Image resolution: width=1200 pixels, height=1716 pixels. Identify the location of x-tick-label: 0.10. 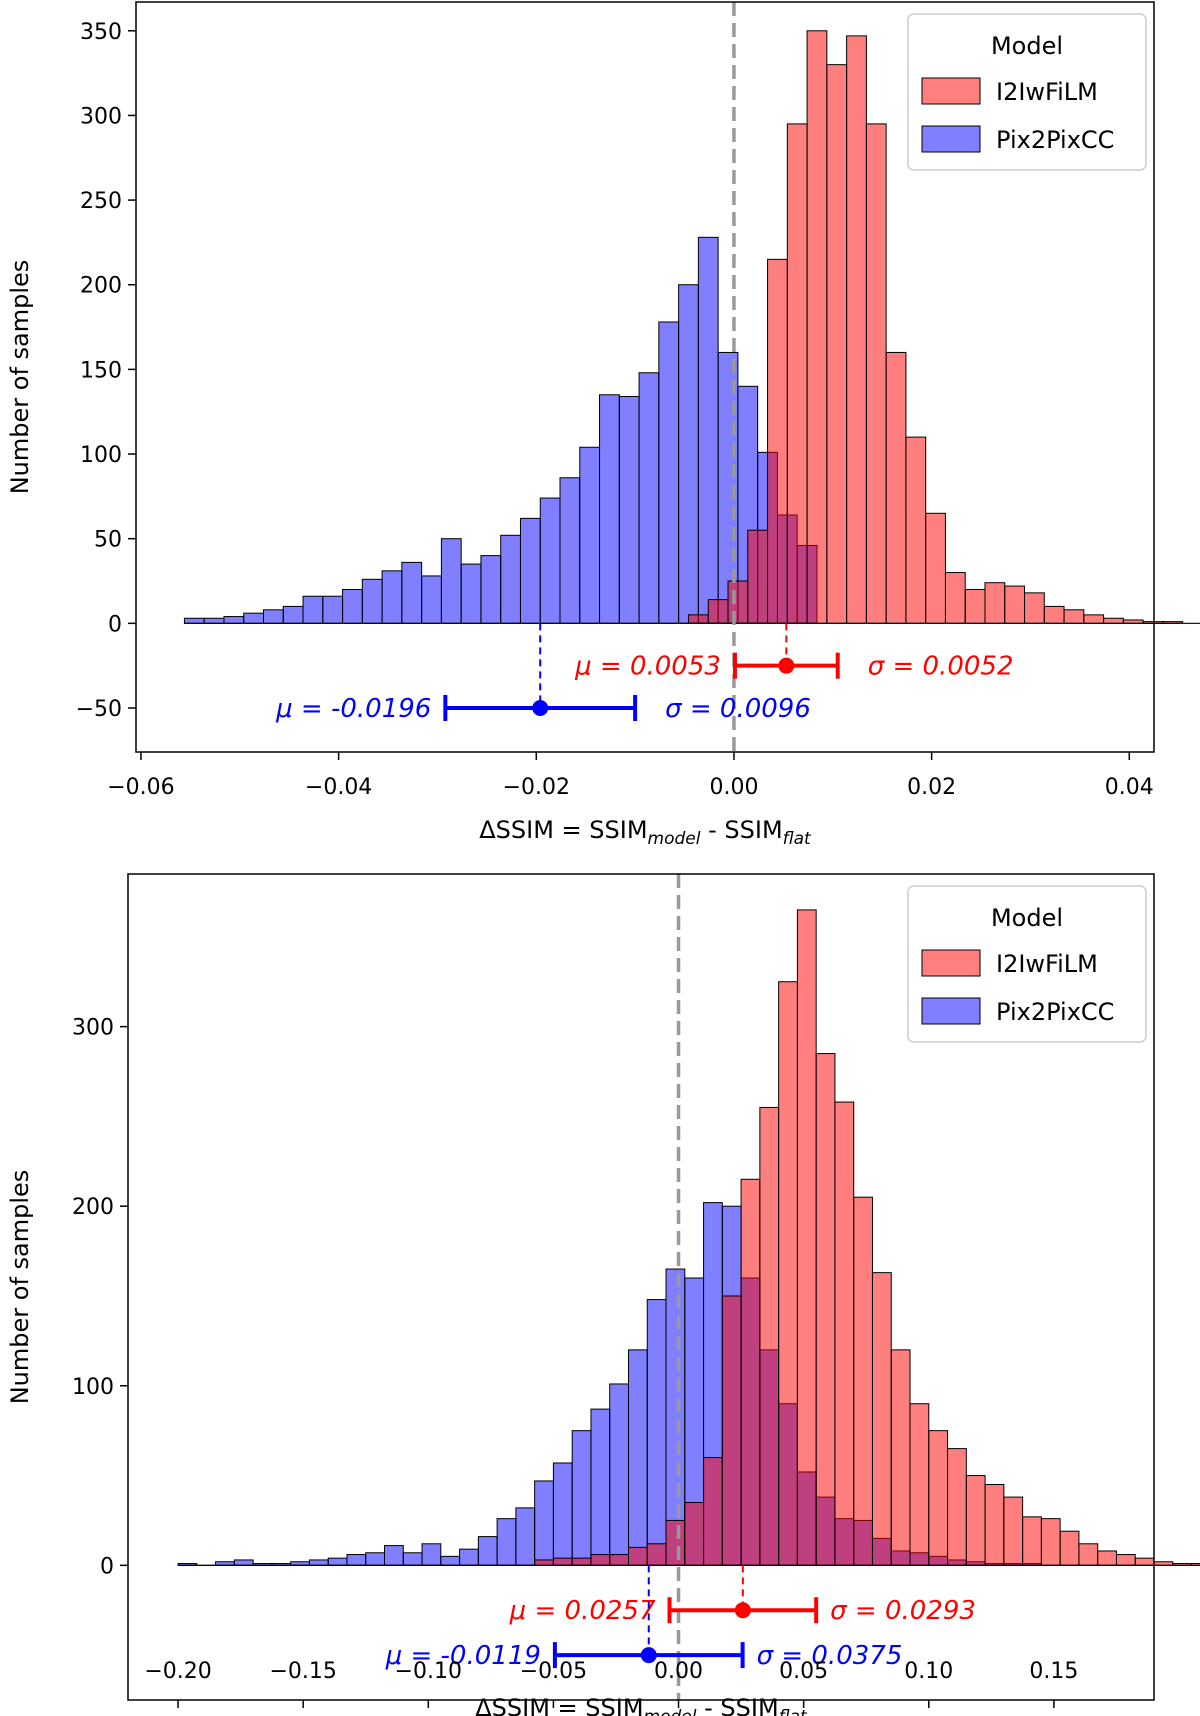
(928, 1671).